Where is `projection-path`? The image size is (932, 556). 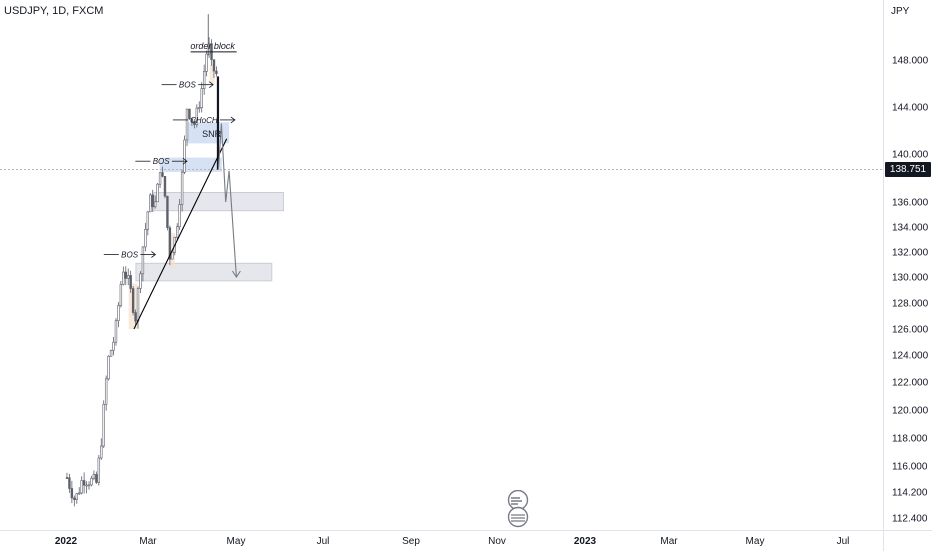
projection-path is located at coordinates (227, 200).